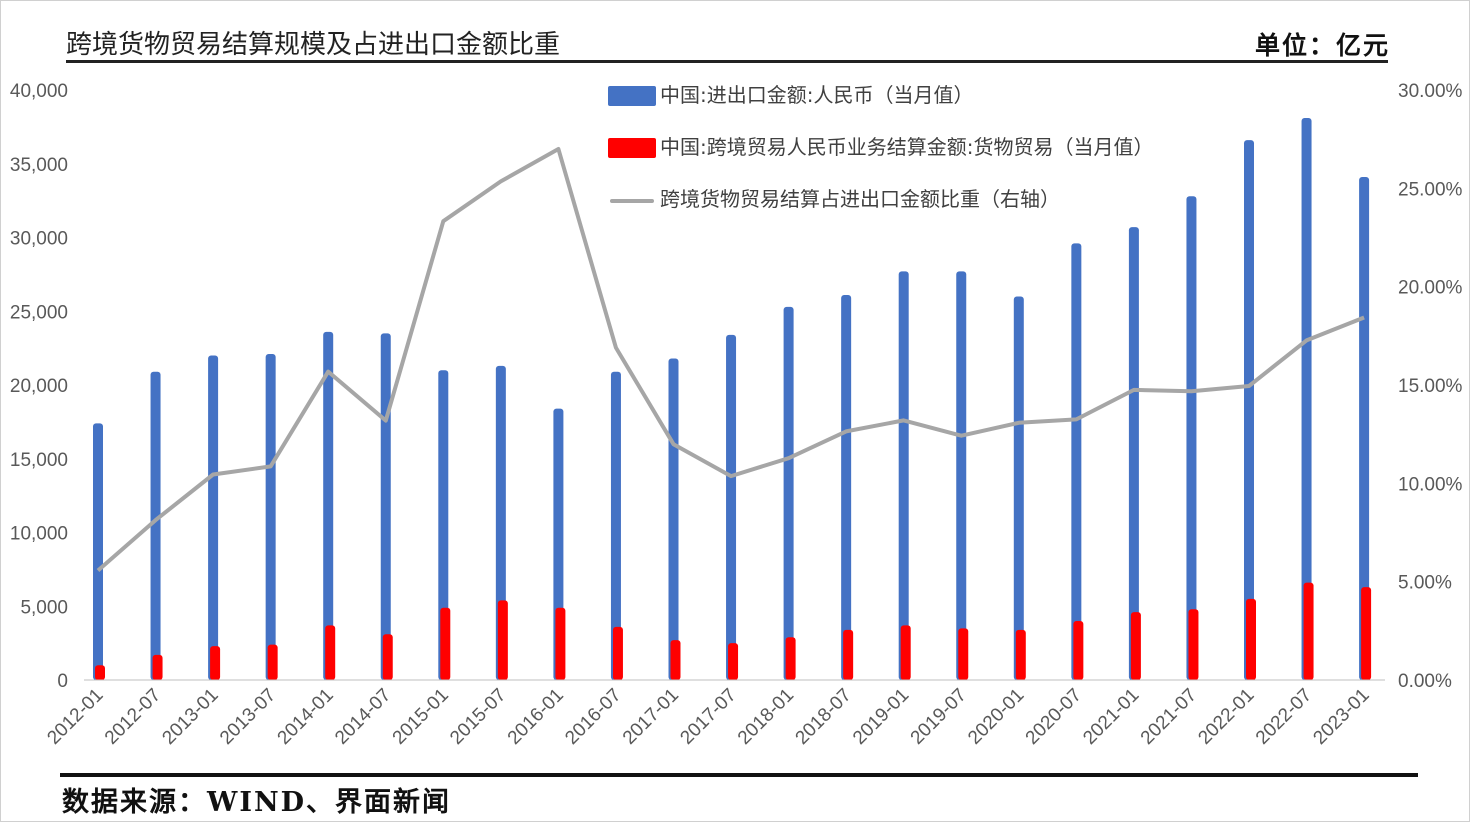  I want to click on x-tick-label: 2015-01, so click(421, 717).